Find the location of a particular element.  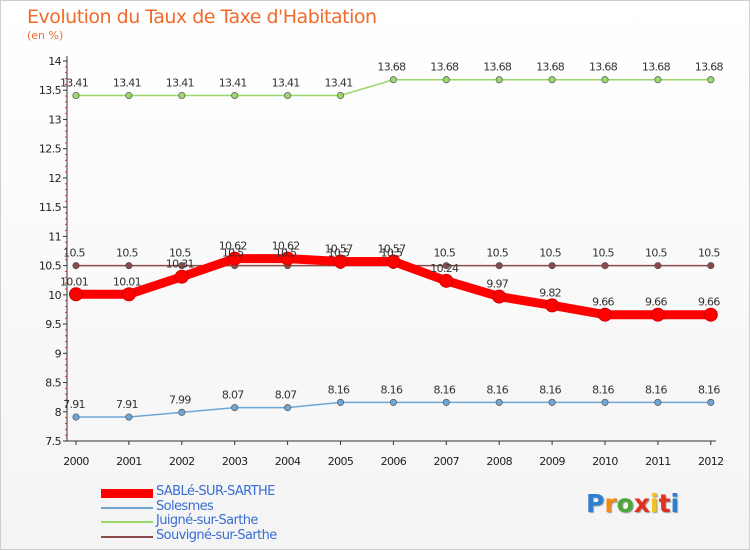

data-label: 7.91 is located at coordinates (127, 404).